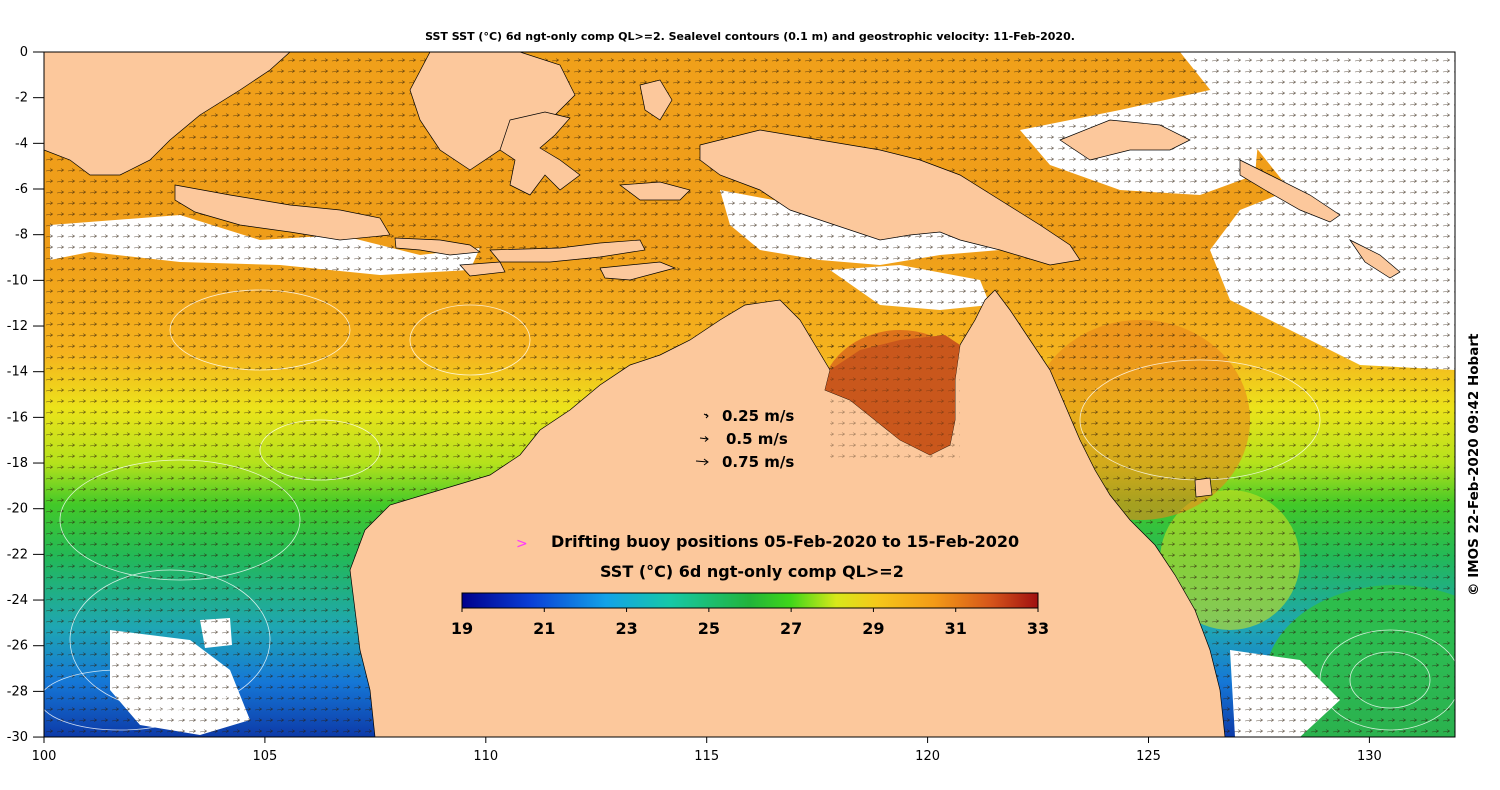 This screenshot has height=790, width=1500. Describe the element at coordinates (17, 463) in the screenshot. I see `y-tick-label: -18` at that location.